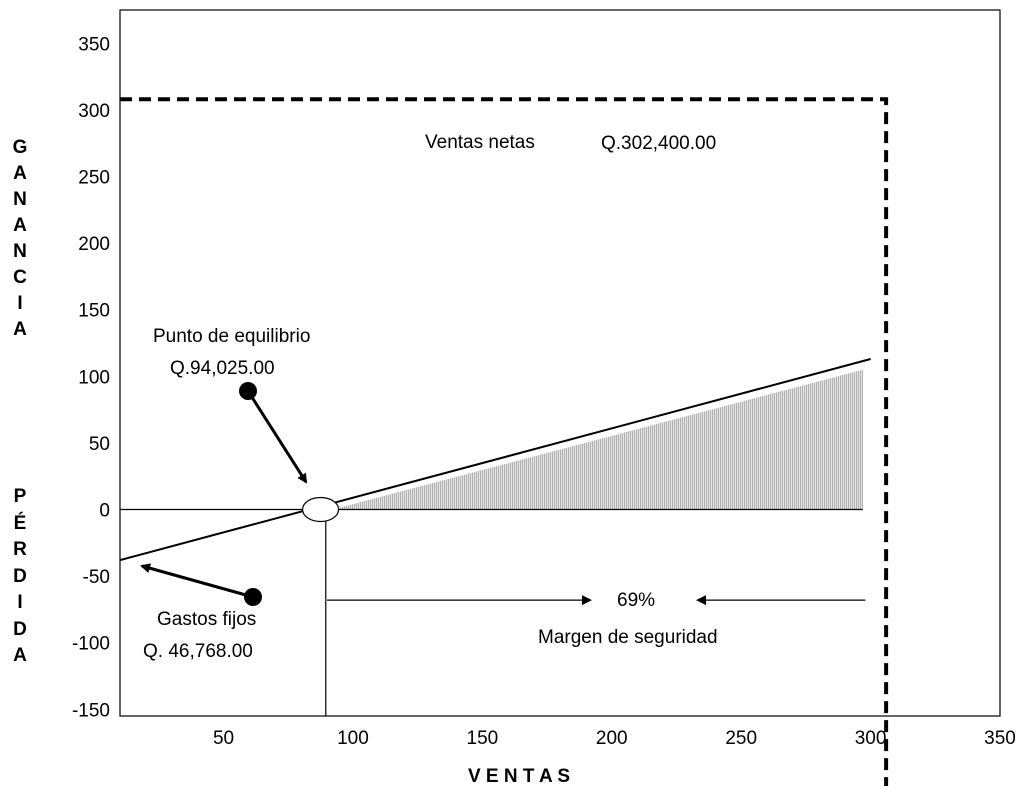  What do you see at coordinates (320, 509) in the screenshot?
I see `break-even-marker` at bounding box center [320, 509].